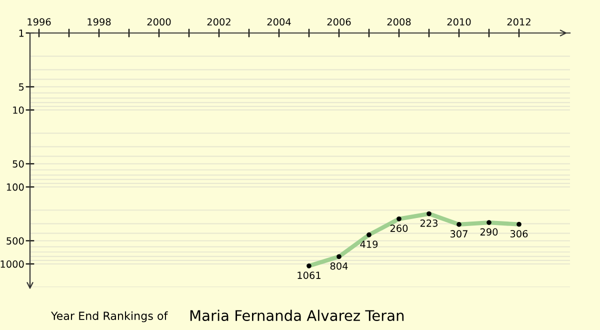 This screenshot has width=600, height=330. What do you see at coordinates (518, 22) in the screenshot?
I see `x-tick-label: 2012` at bounding box center [518, 22].